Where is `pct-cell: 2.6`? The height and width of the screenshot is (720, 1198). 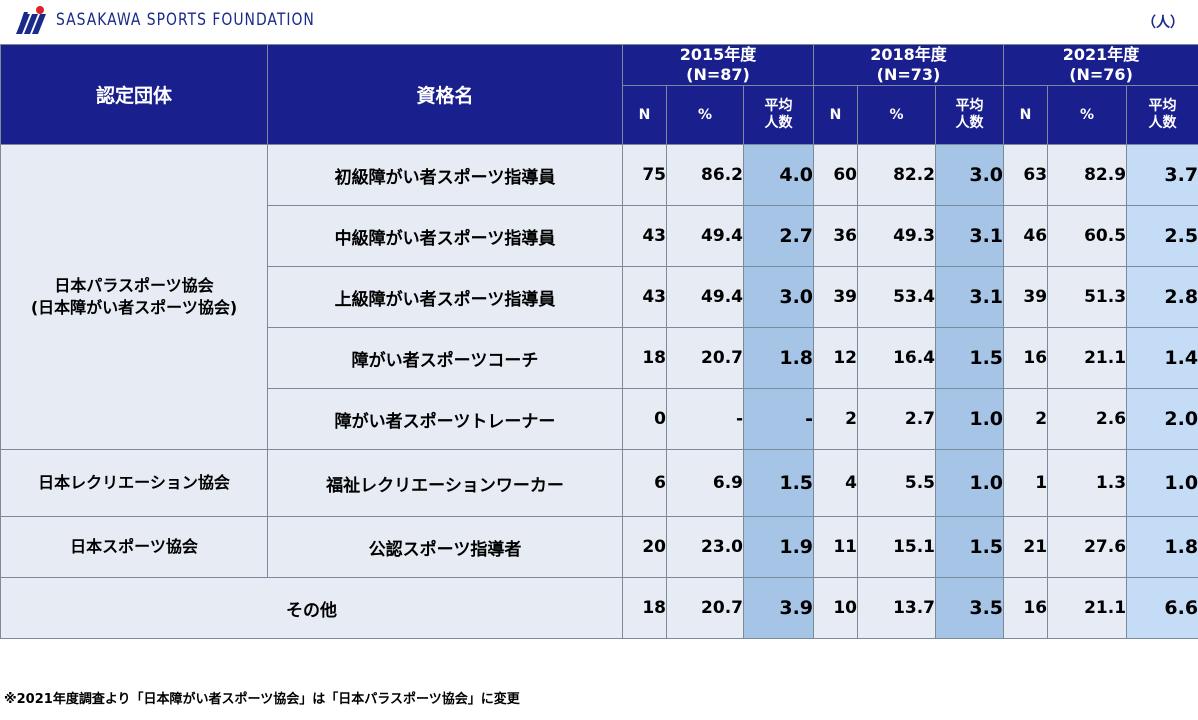
pct-cell: 2.6 is located at coordinates (1087, 419).